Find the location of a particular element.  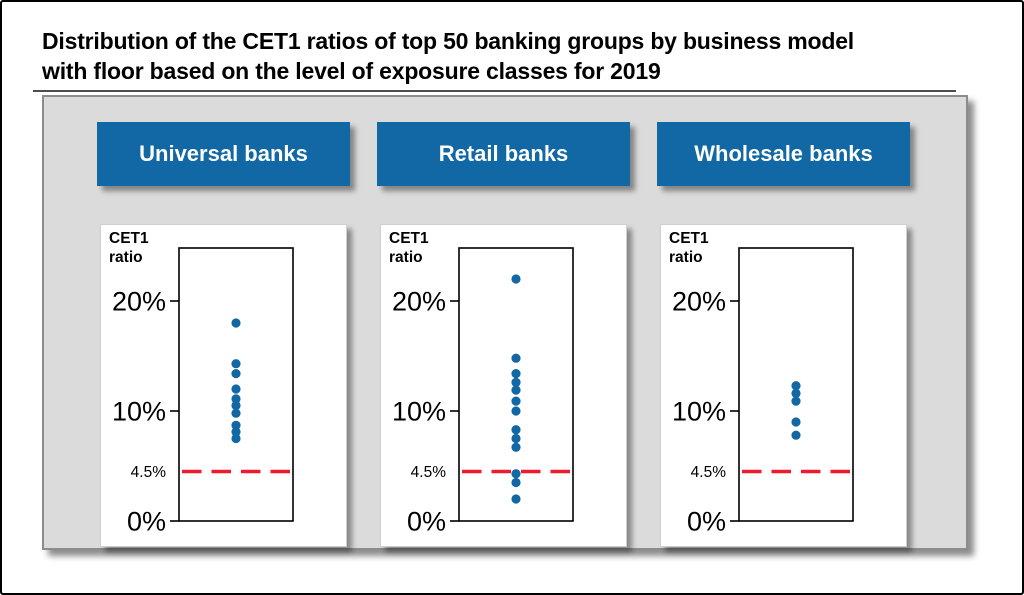

bank-header-universal: Universal banks is located at coordinates (223, 154).